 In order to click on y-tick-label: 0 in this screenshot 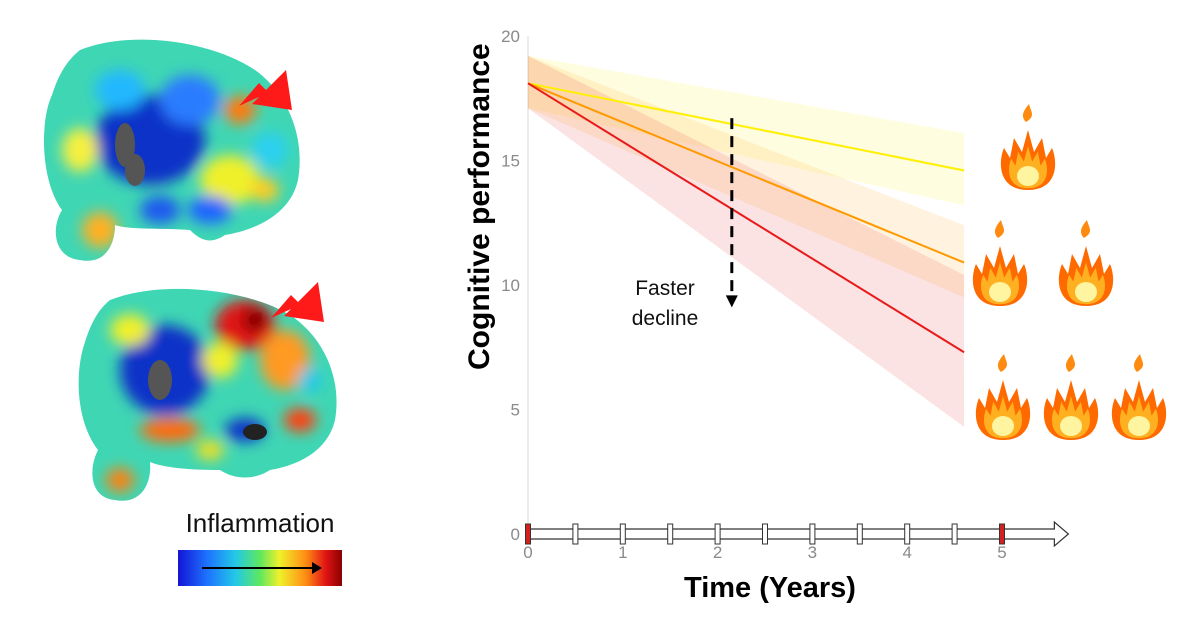, I will do `click(515, 534)`.